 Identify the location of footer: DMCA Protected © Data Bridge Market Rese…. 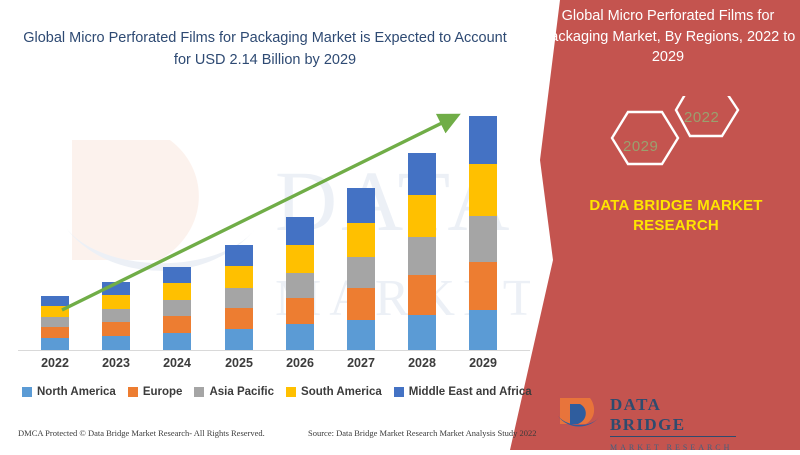
(278, 437).